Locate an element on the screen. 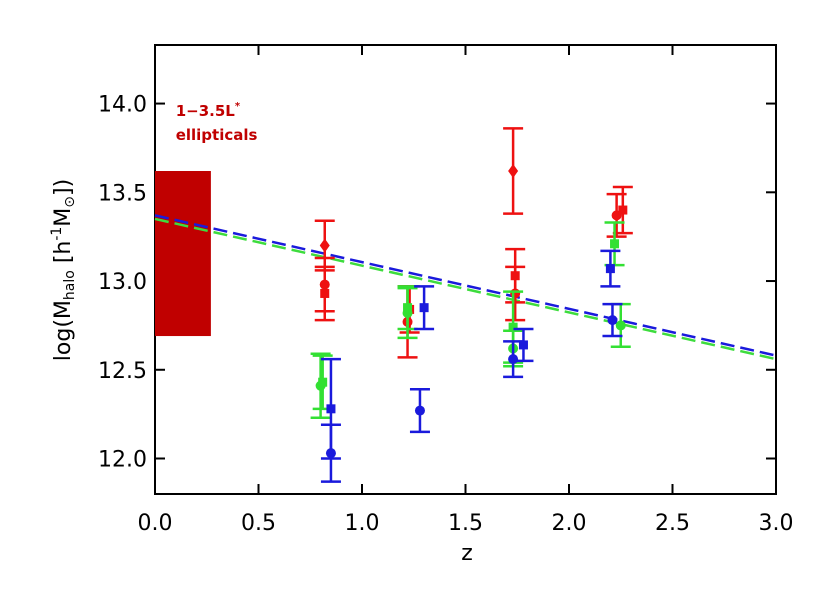  y-axis-label: log(Mhalo [h-1M⊙]) is located at coordinates (63, 270).